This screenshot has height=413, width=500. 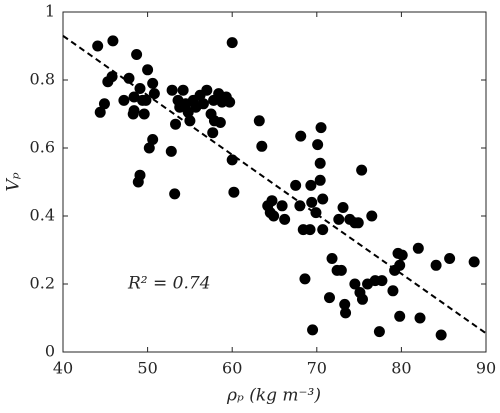 I want to click on x-tick-label: 40, so click(x=63, y=368).